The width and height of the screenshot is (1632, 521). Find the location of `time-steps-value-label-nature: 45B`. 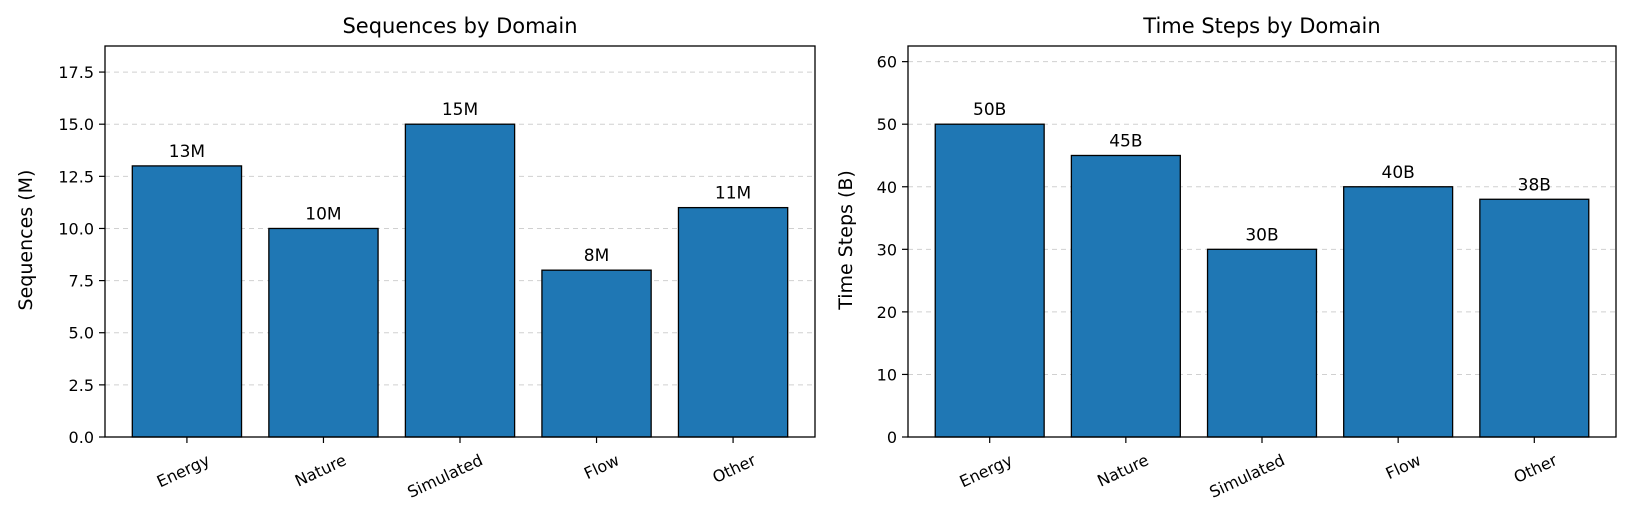

time-steps-value-label-nature: 45B is located at coordinates (1125, 141).